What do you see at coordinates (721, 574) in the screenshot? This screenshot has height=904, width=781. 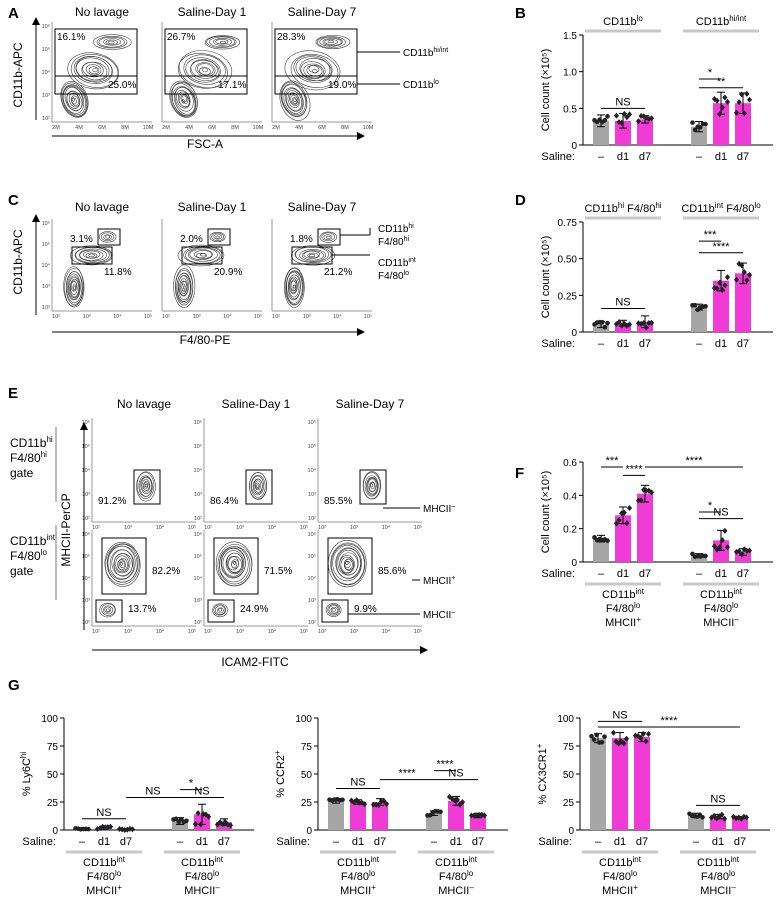 I see `x-tick-label: d1` at bounding box center [721, 574].